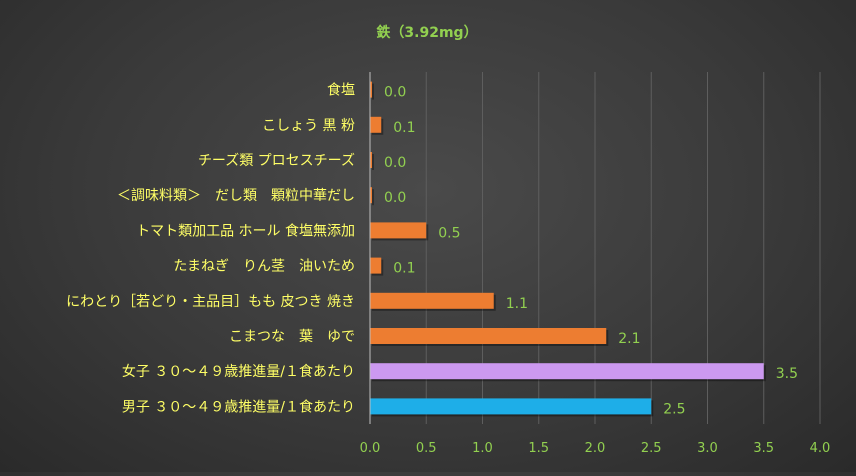  I want to click on category-label: 男子 ３０～４９歳推進量/１食あたり, so click(238, 406).